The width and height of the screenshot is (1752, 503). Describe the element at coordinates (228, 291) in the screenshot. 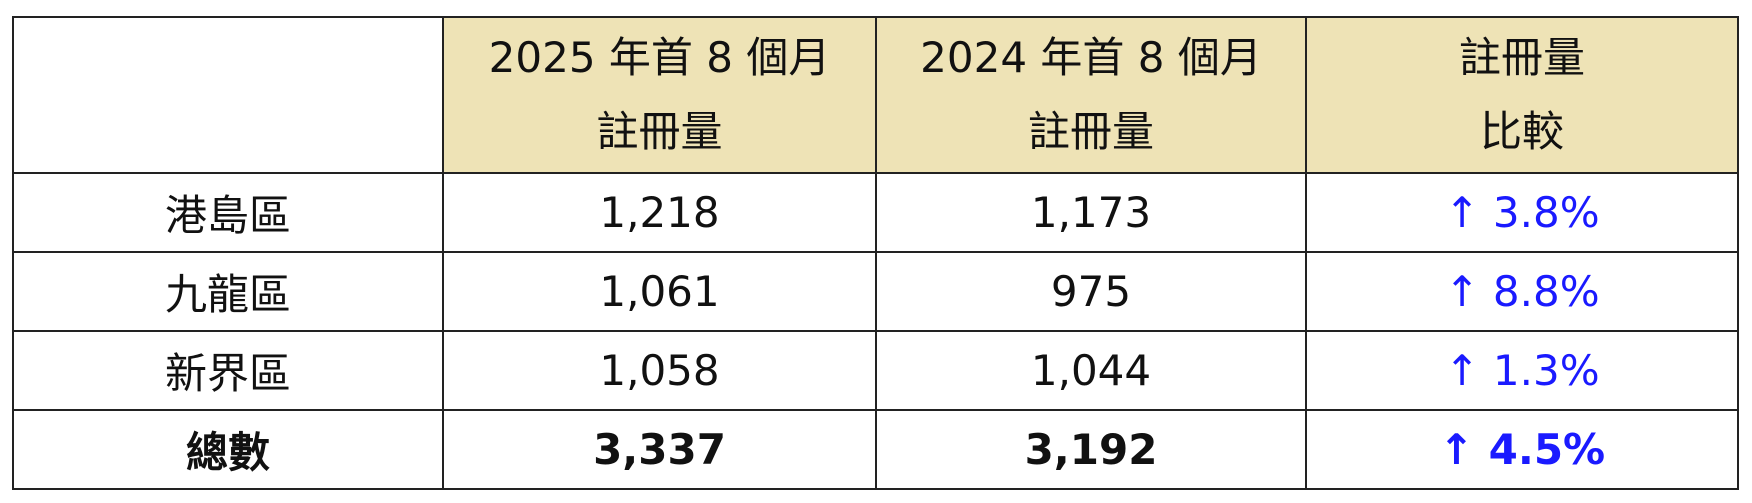

I see `row-label: 九龍區` at that location.